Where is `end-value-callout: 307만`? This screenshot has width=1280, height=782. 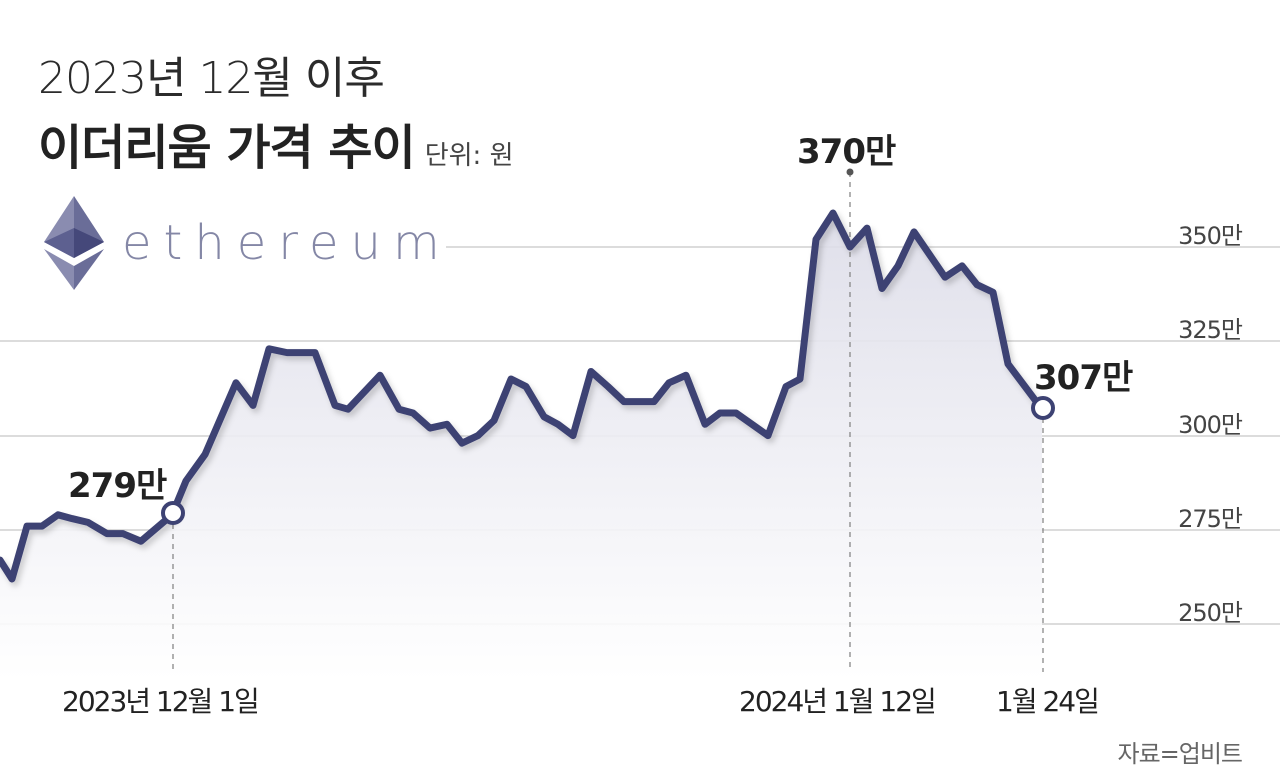 end-value-callout: 307만 is located at coordinates (1083, 378).